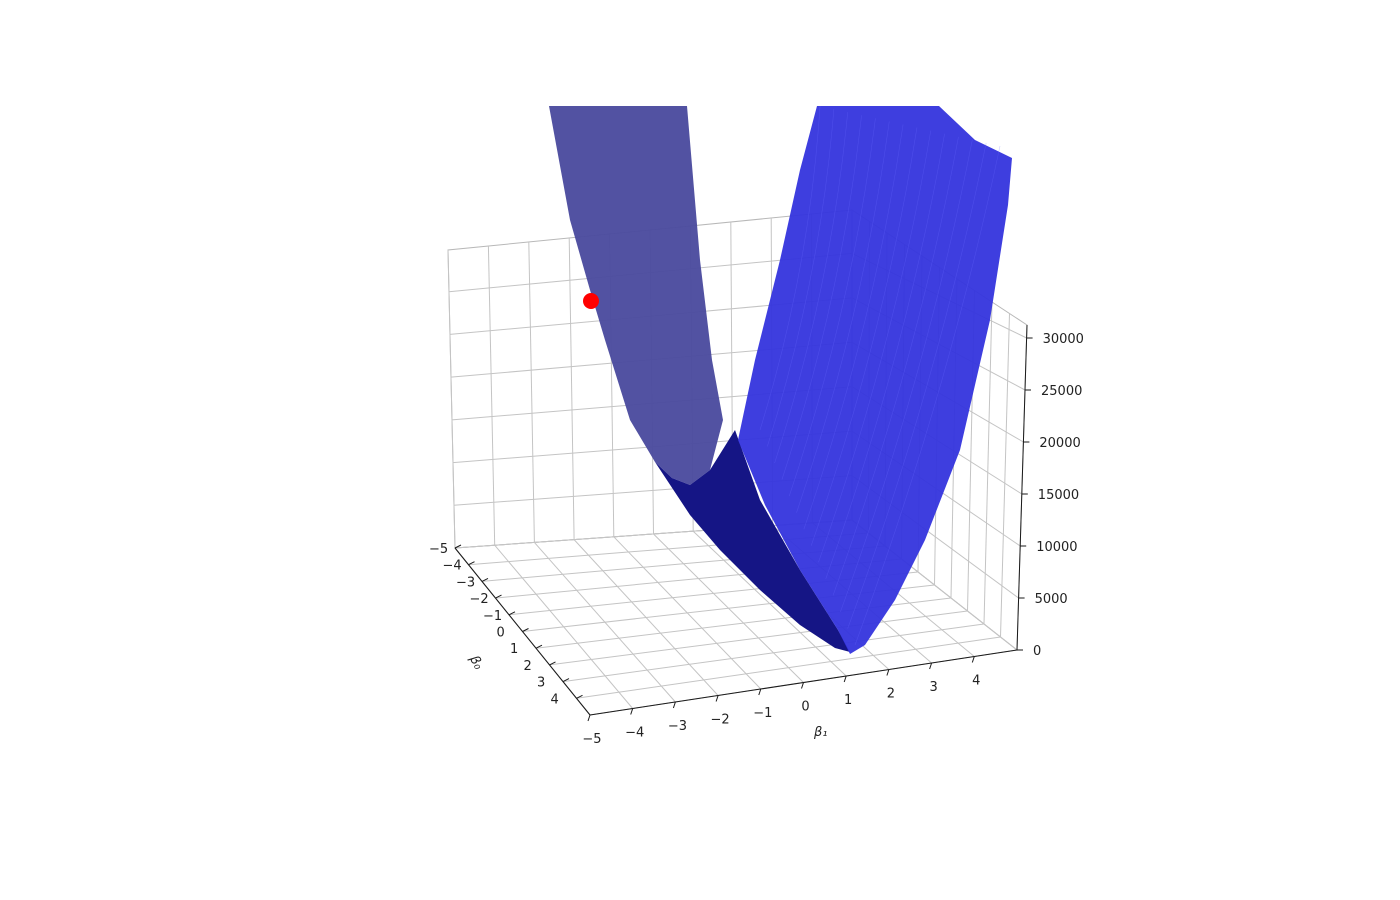  Describe the element at coordinates (438, 549) in the screenshot. I see `beta0-tick-label-0: −5` at that location.